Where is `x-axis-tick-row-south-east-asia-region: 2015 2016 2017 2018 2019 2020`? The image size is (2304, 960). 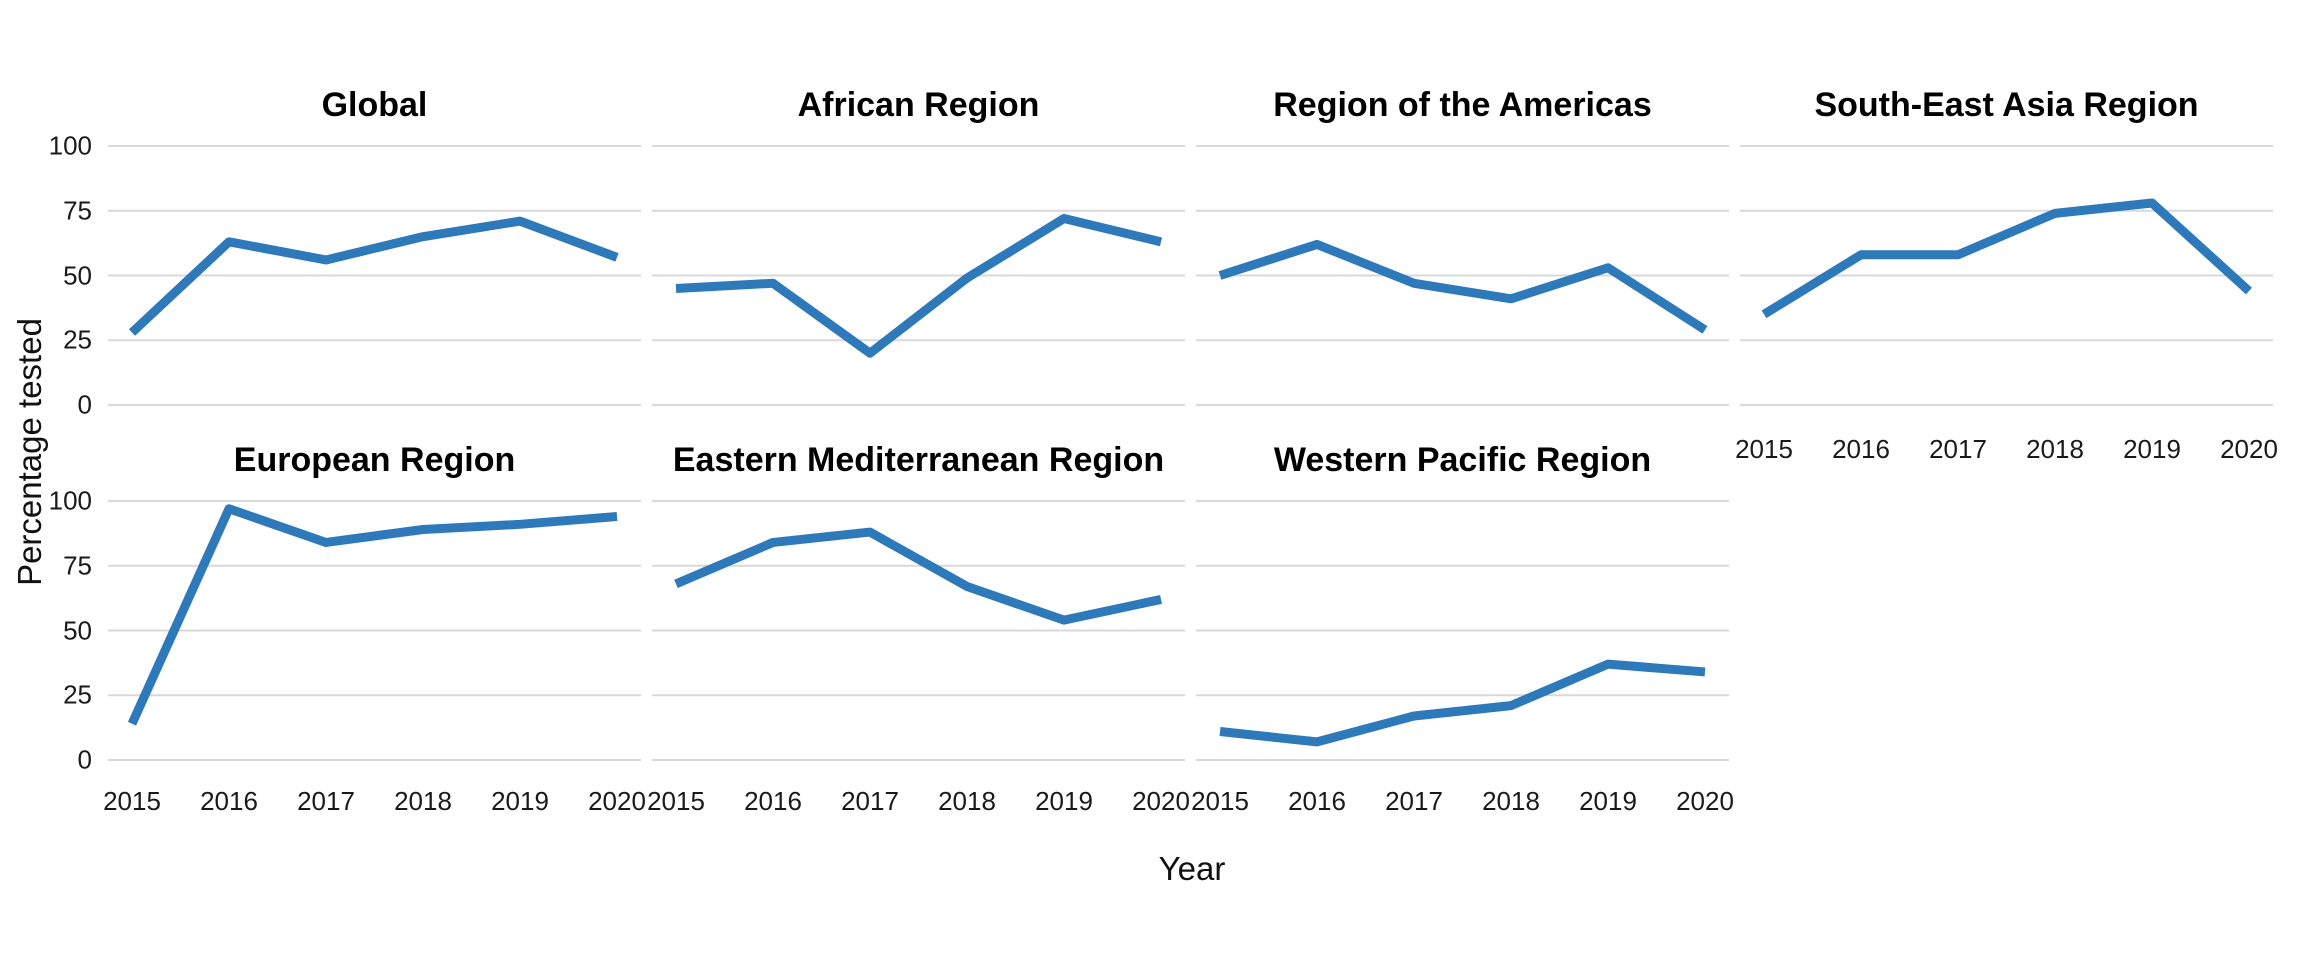 x-axis-tick-row-south-east-asia-region: 2015 2016 2017 2018 2019 2020 is located at coordinates (2006, 449).